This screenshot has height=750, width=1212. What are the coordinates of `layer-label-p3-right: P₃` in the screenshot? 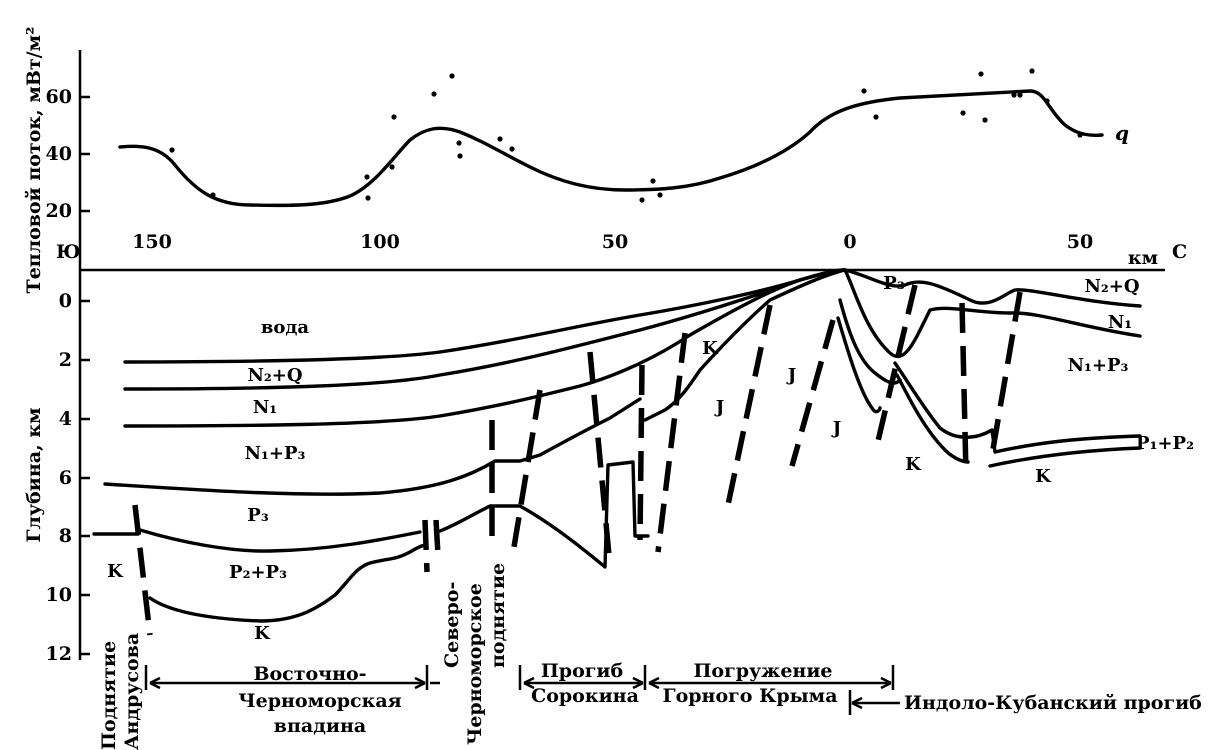 It's located at (894, 283).